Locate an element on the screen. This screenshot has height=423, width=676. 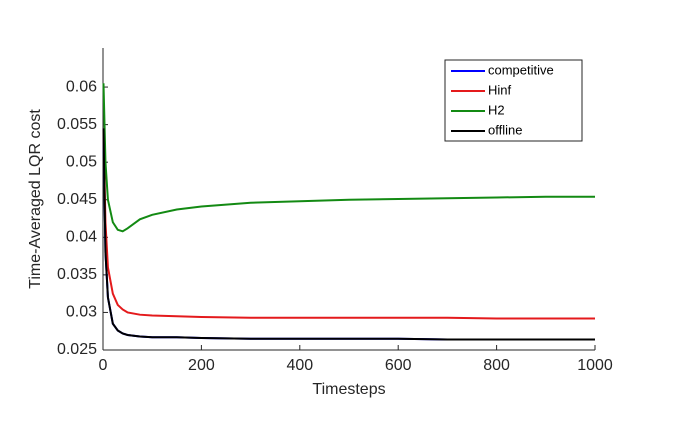
y-tick-label: 0.05 is located at coordinates (81, 161).